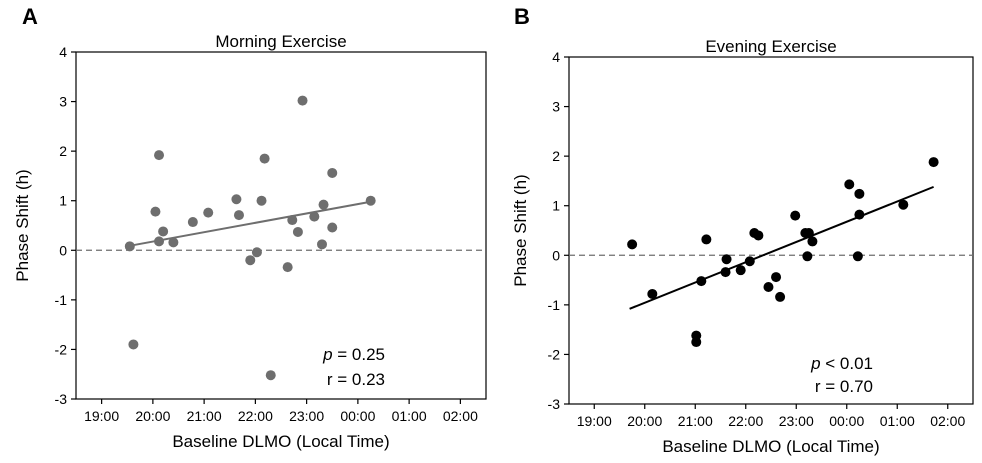  What do you see at coordinates (844, 386) in the screenshot?
I see `r-value: r = 0.70` at bounding box center [844, 386].